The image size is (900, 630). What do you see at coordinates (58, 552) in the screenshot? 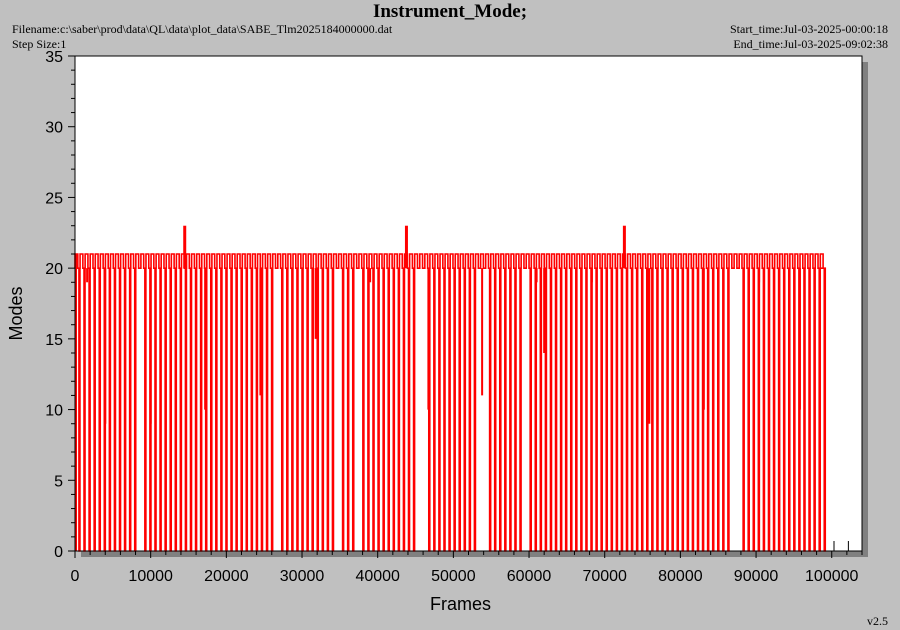
I see `y-tick-label-0: 0` at bounding box center [58, 552].